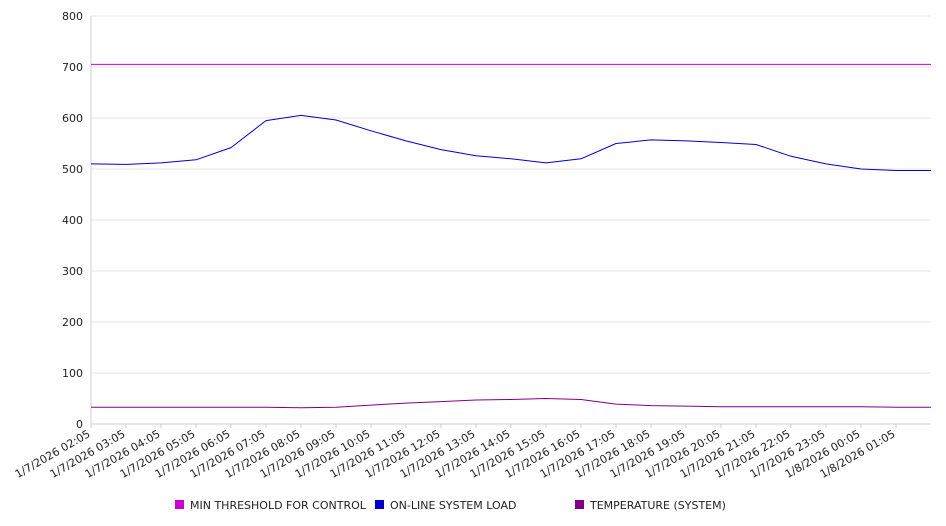  Describe the element at coordinates (72, 220) in the screenshot. I see `y-tick-label: 400` at that location.